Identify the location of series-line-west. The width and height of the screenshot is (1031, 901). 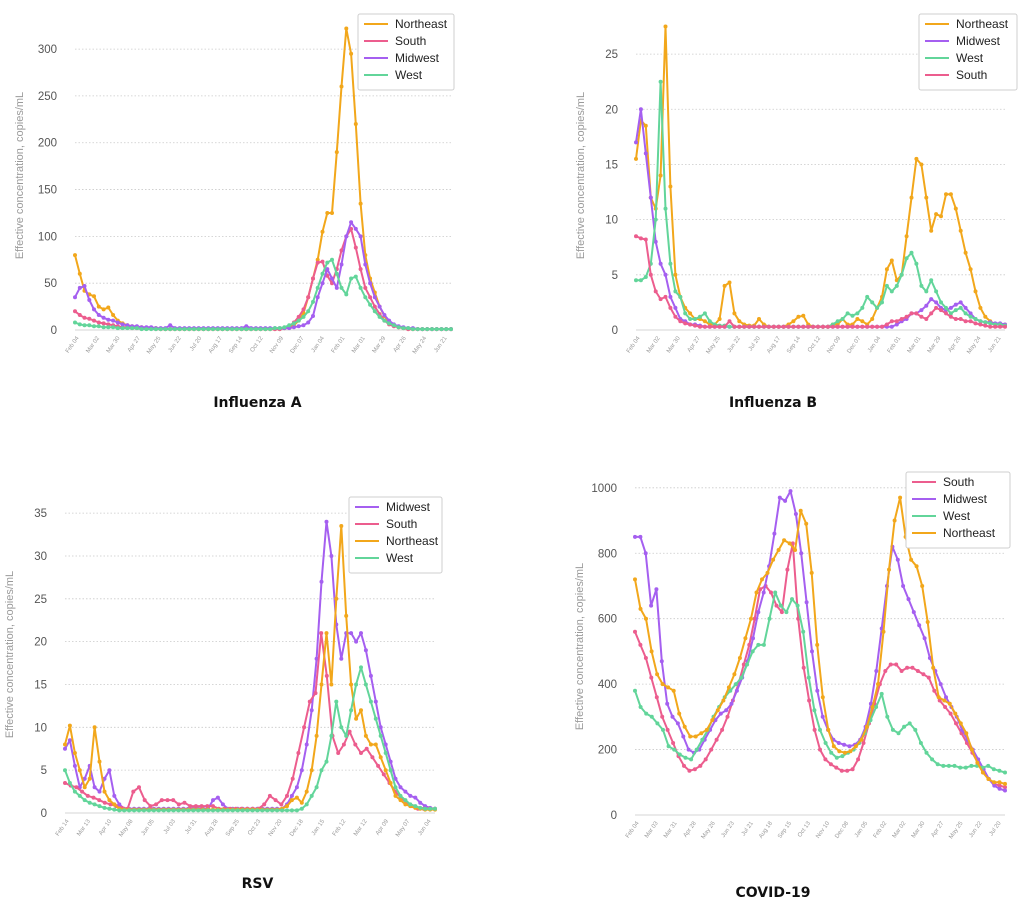
(249, 739).